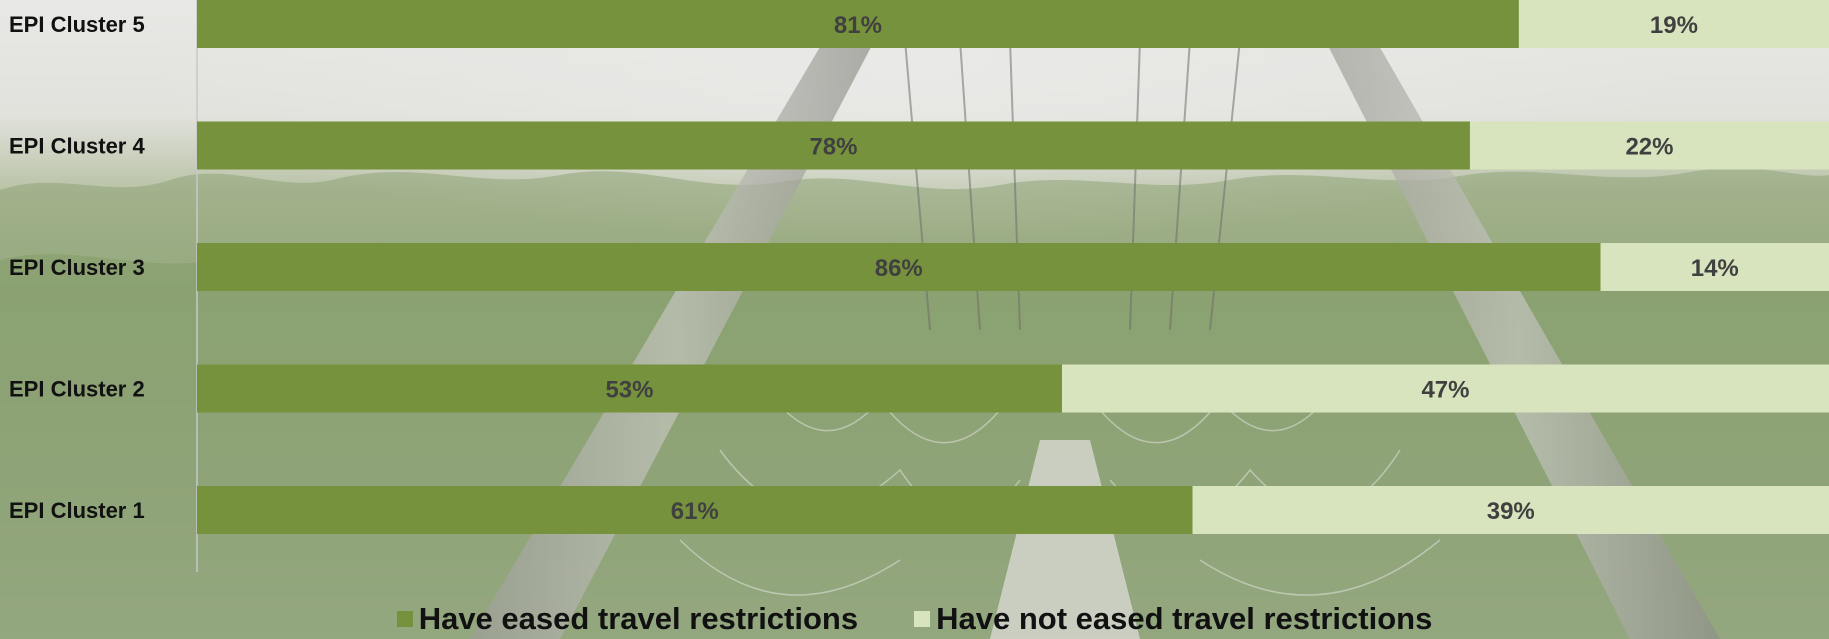 This screenshot has height=639, width=1829. I want to click on bar-epi-cluster-3-eased, so click(899, 267).